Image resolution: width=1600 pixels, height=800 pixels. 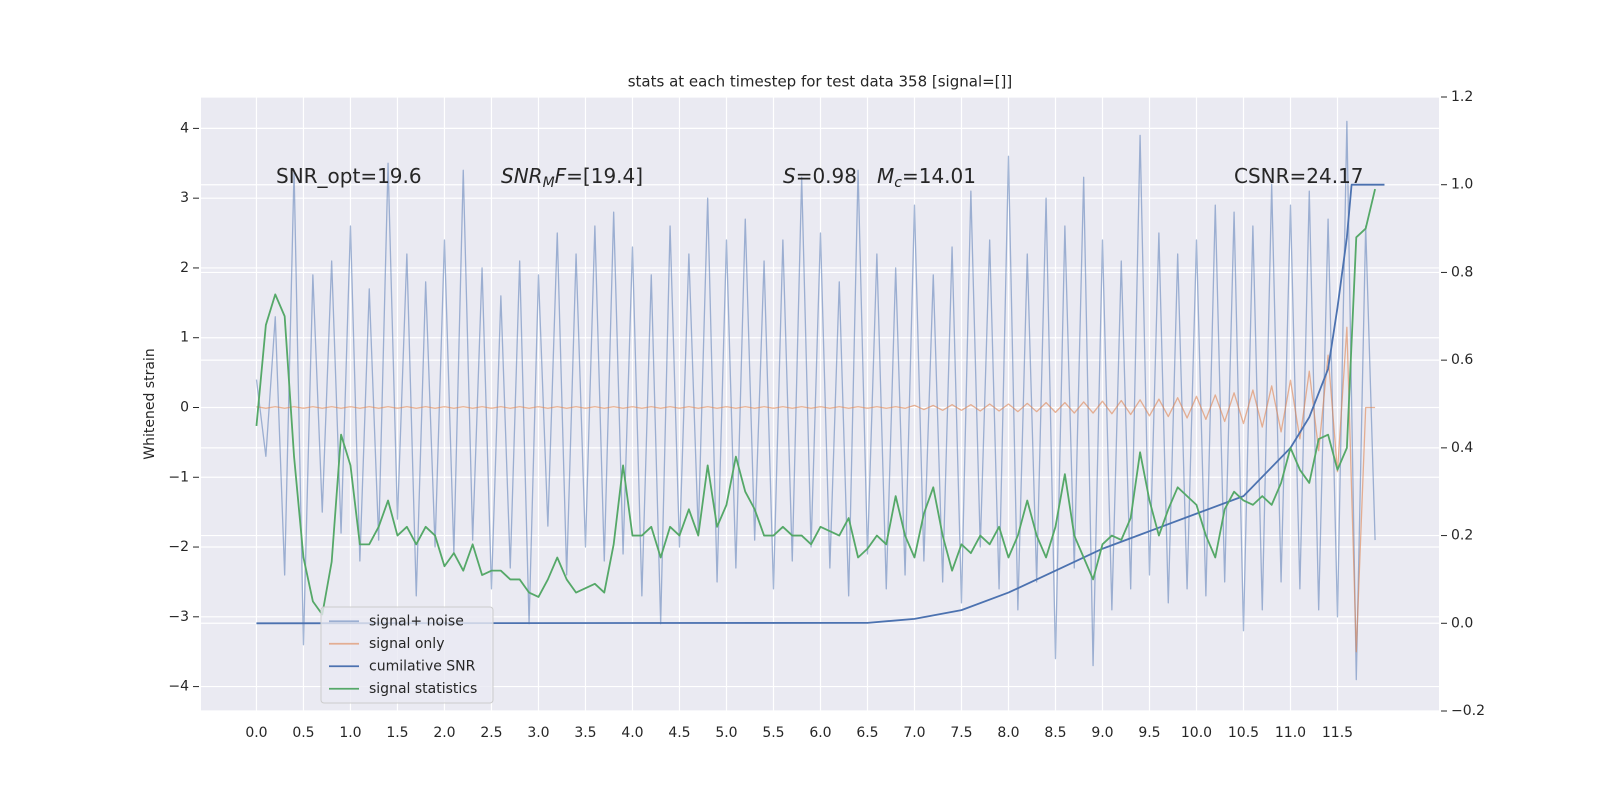 I want to click on y-tick-label: −3, so click(x=178, y=617).